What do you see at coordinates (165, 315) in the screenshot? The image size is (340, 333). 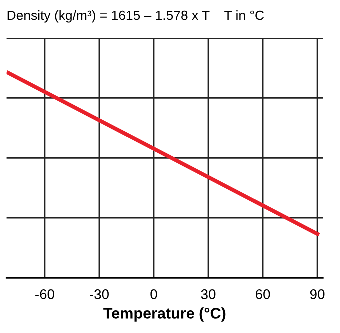 I see `x-axis-title: Temperature (°C)` at bounding box center [165, 315].